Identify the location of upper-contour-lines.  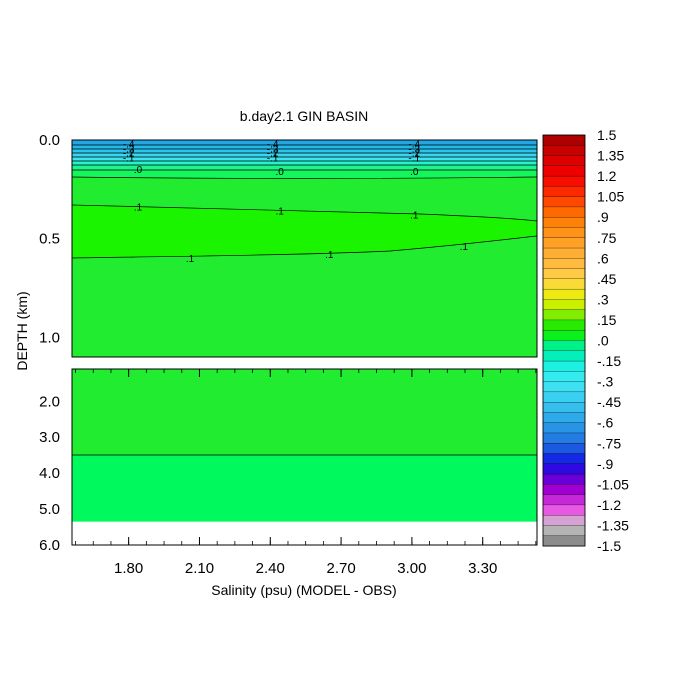
(304, 201).